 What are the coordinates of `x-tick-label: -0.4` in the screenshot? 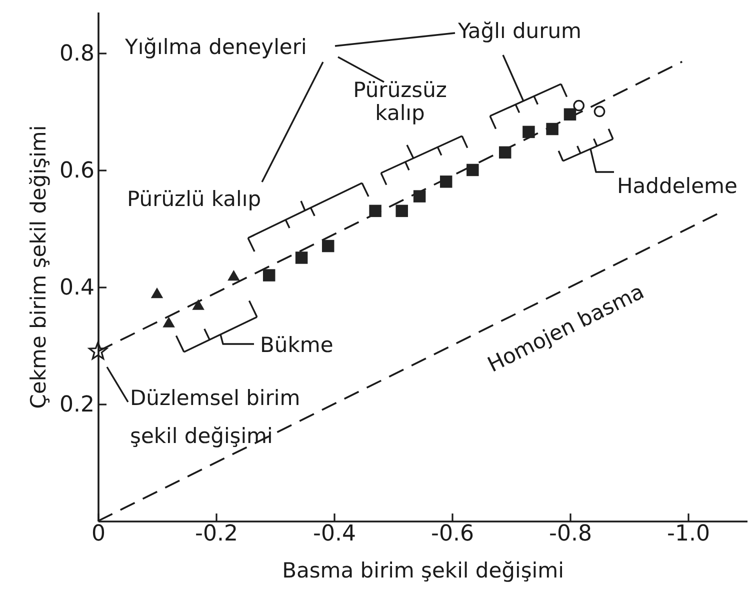 It's located at (334, 534).